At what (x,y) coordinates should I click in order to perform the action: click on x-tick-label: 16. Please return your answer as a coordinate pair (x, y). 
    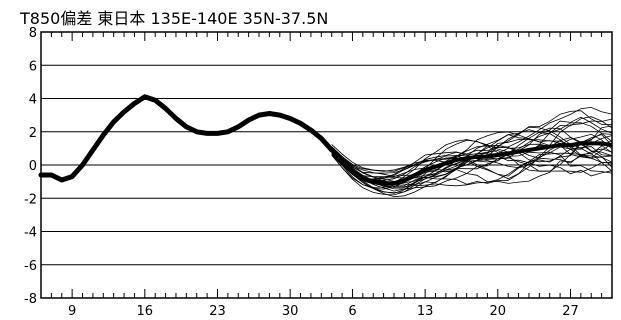
    Looking at the image, I should click on (145, 311).